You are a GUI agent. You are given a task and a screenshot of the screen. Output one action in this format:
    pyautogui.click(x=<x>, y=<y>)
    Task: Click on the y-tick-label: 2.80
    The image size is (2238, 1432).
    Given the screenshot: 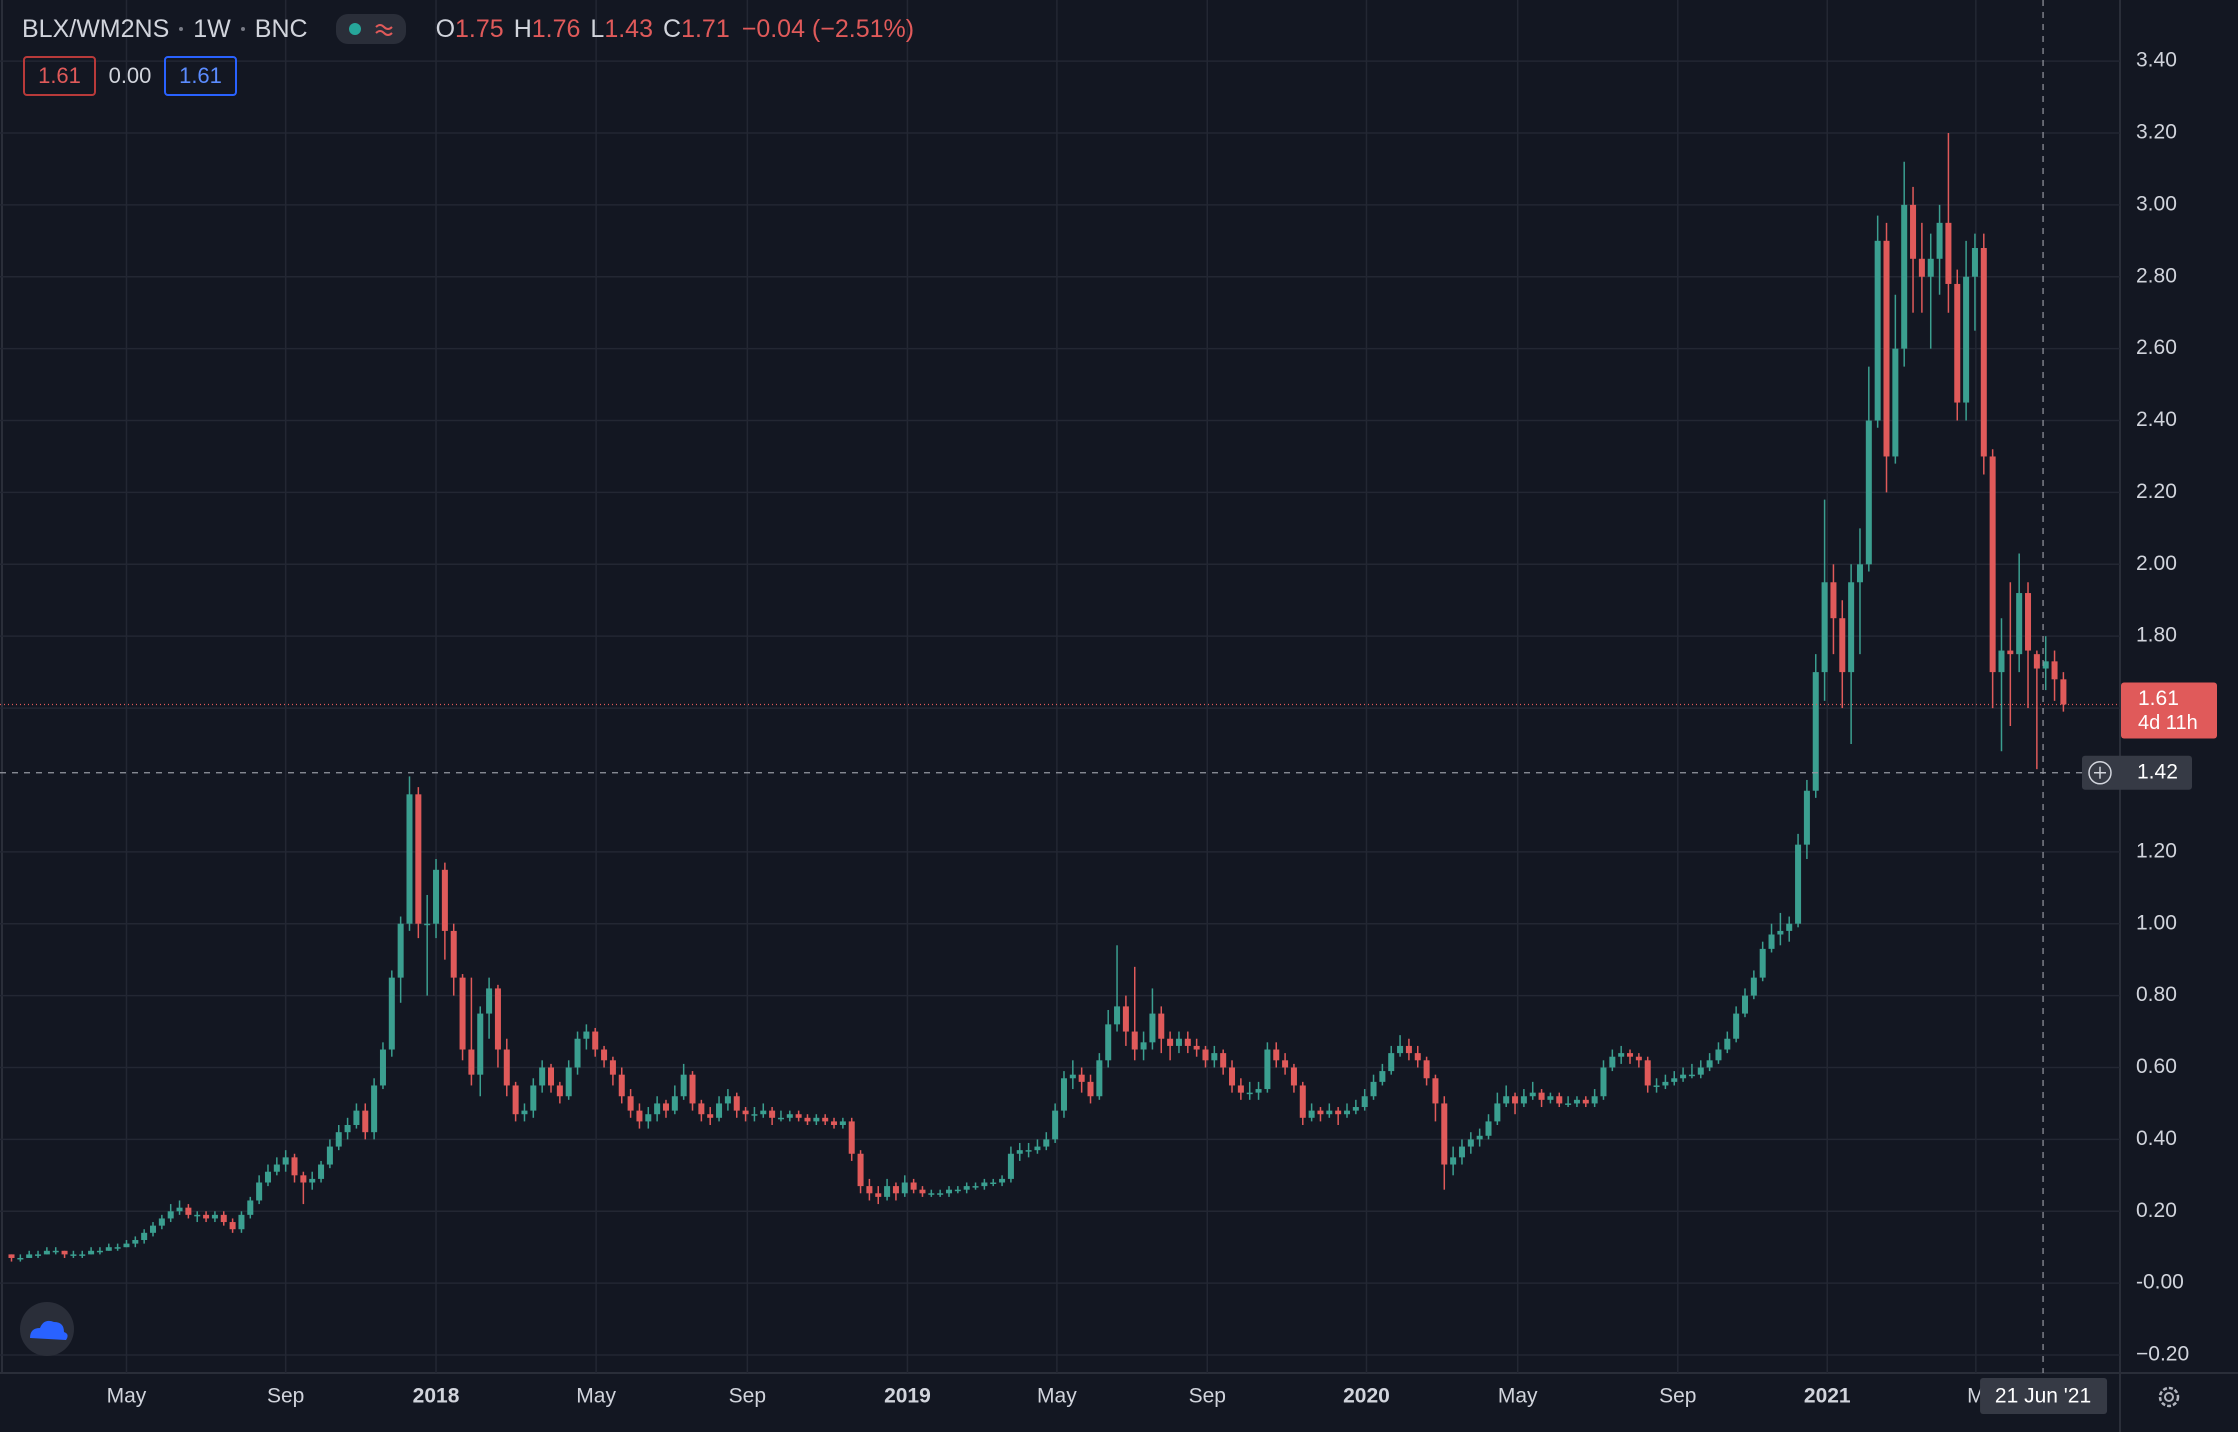 What is the action you would take?
    pyautogui.click(x=2156, y=275)
    